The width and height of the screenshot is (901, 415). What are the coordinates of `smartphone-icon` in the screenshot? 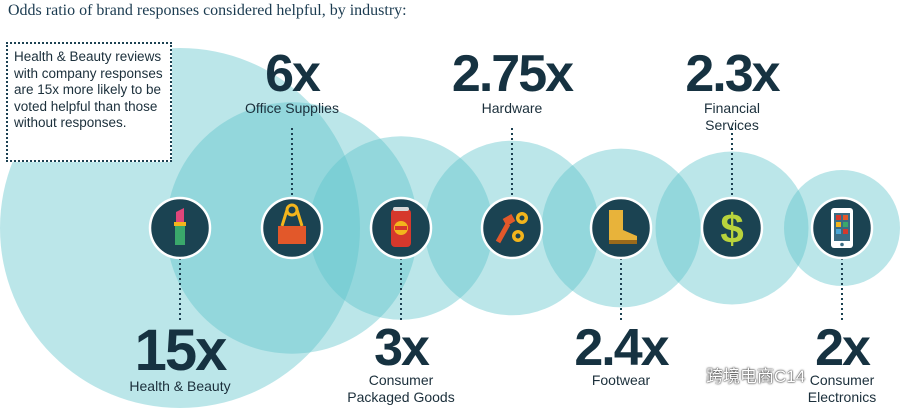 It's located at (842, 228).